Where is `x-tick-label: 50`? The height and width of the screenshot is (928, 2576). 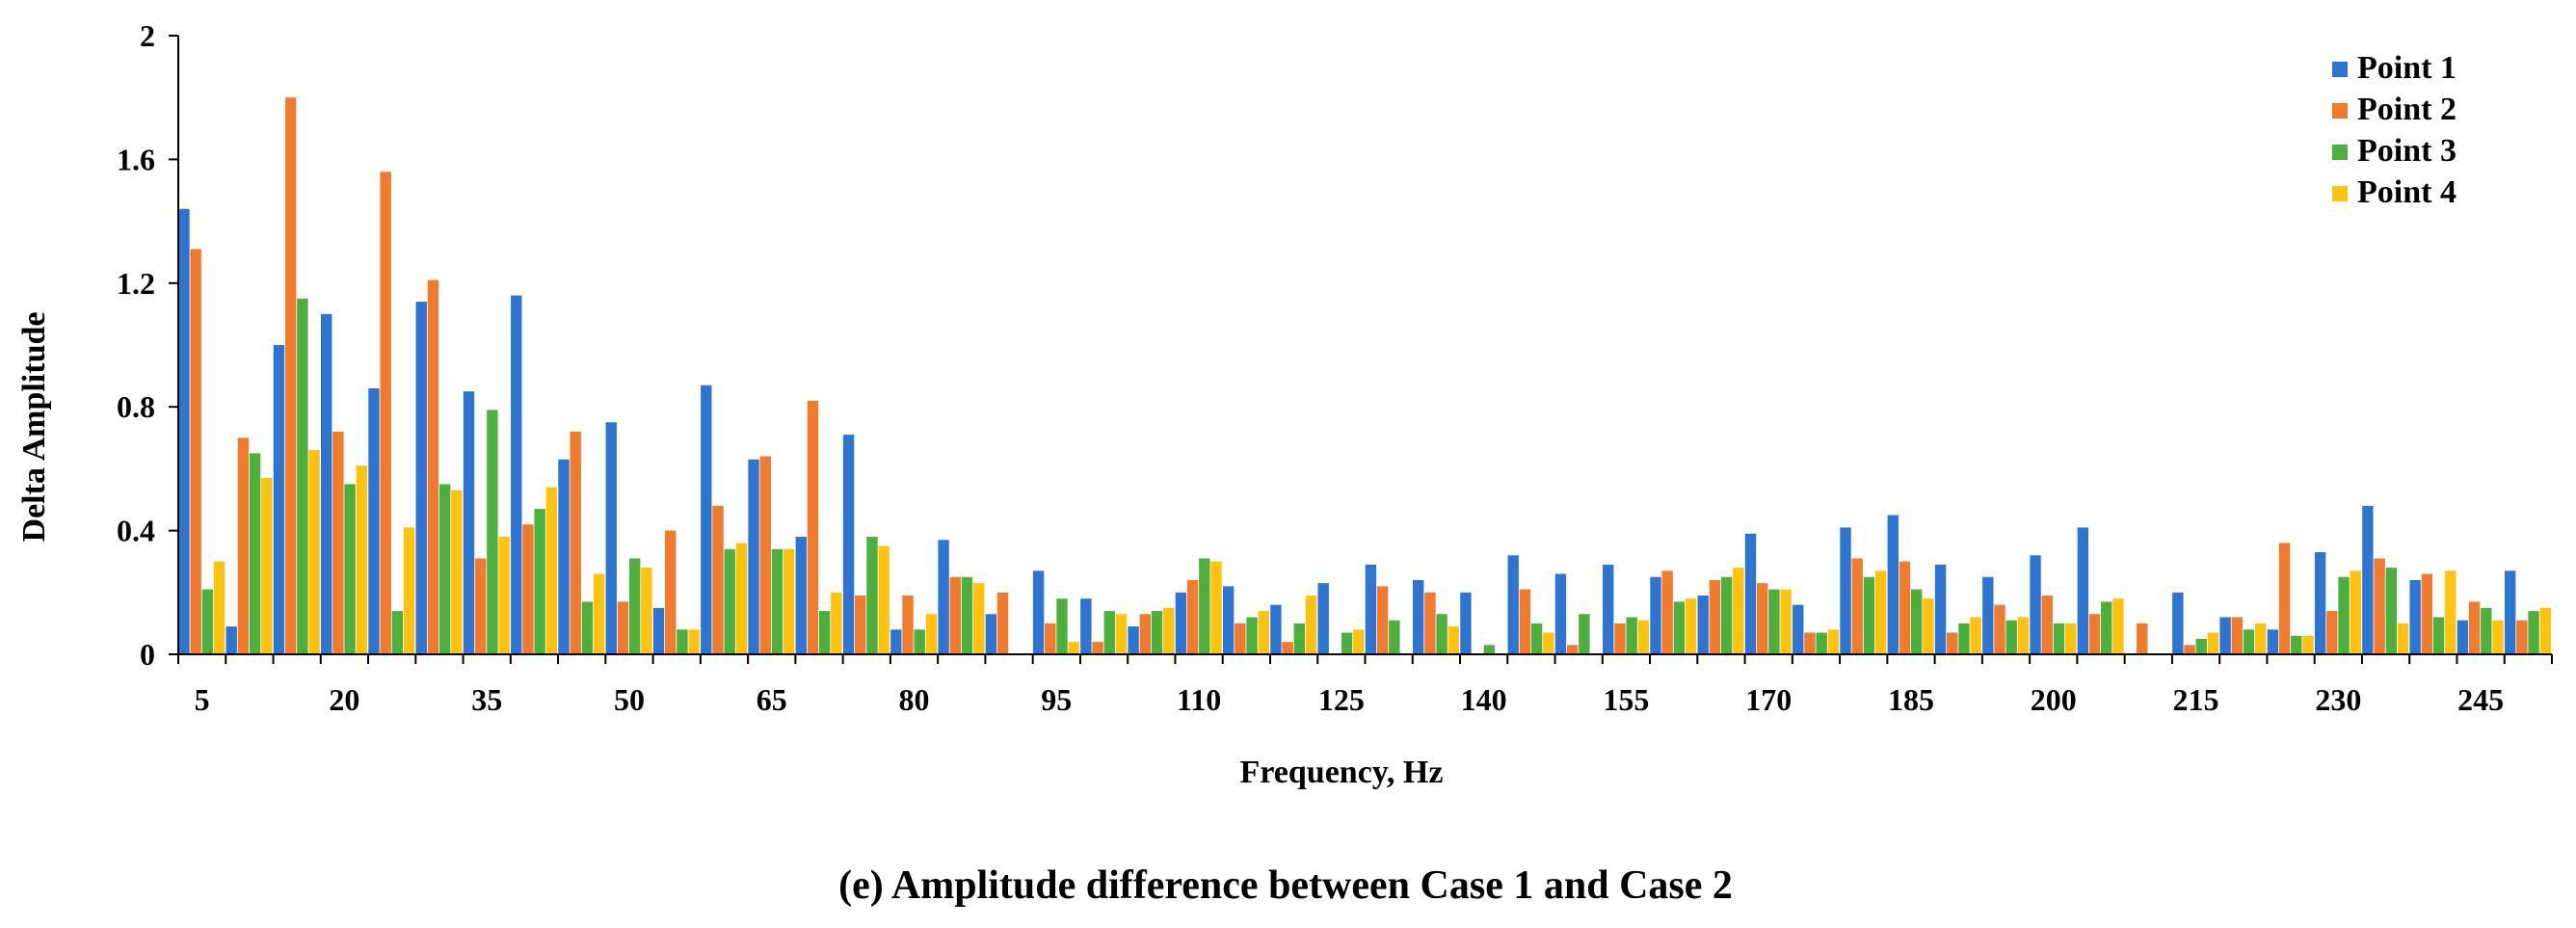 x-tick-label: 50 is located at coordinates (629, 699).